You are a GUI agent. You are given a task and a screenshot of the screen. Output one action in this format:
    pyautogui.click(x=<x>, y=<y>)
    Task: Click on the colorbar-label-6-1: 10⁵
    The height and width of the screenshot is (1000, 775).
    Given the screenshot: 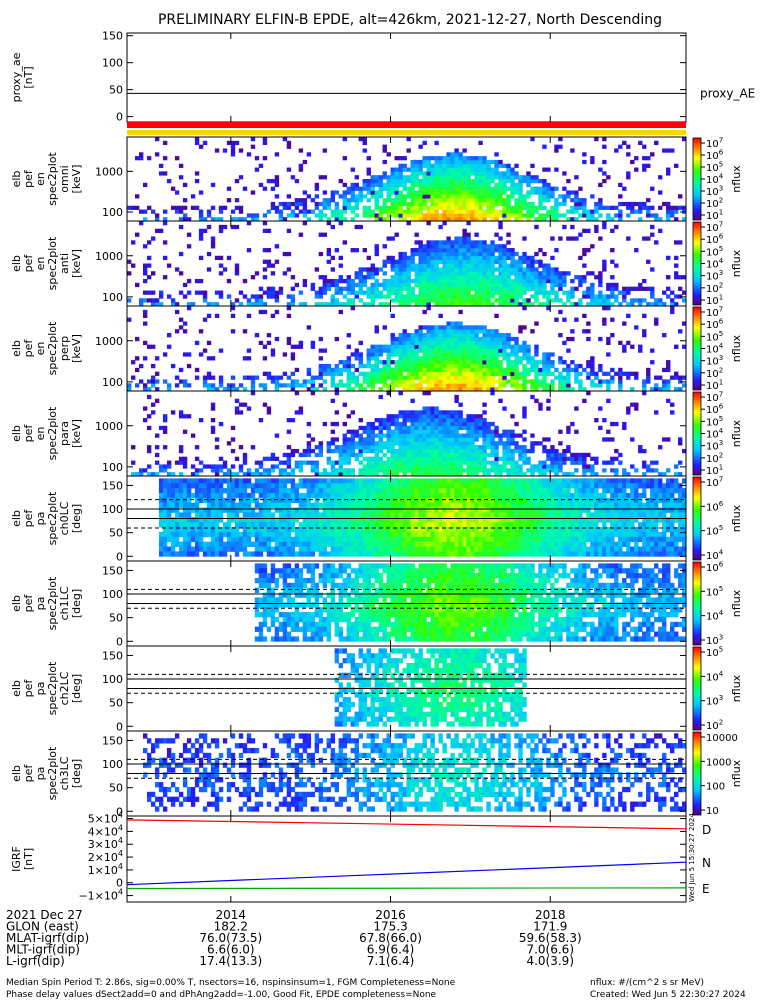 What is the action you would take?
    pyautogui.click(x=714, y=592)
    